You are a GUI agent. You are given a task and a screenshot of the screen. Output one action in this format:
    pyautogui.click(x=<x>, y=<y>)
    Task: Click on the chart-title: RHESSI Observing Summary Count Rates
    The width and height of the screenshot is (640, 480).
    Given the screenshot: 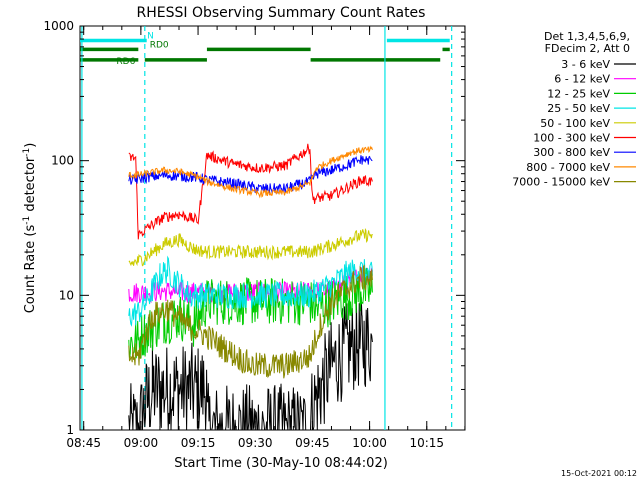 What is the action you would take?
    pyautogui.click(x=281, y=13)
    